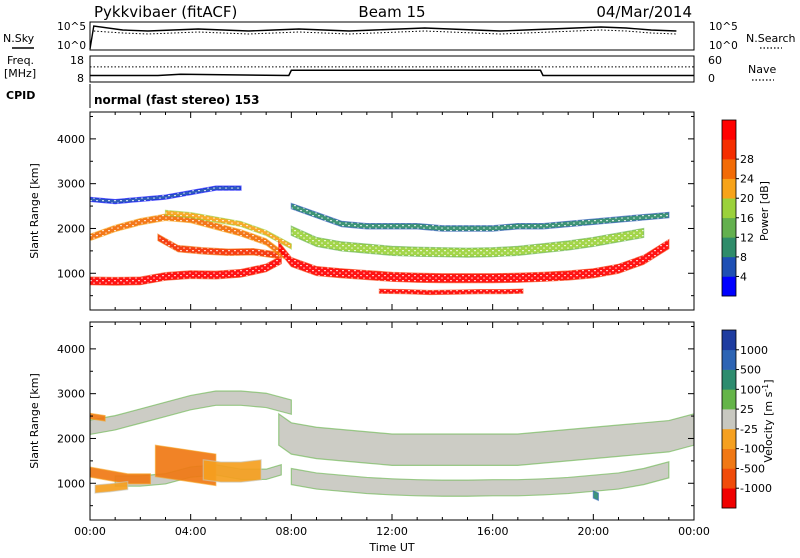 This screenshot has width=800, height=558. Describe the element at coordinates (391, 12) in the screenshot. I see `beam-title: Beam 15` at that location.